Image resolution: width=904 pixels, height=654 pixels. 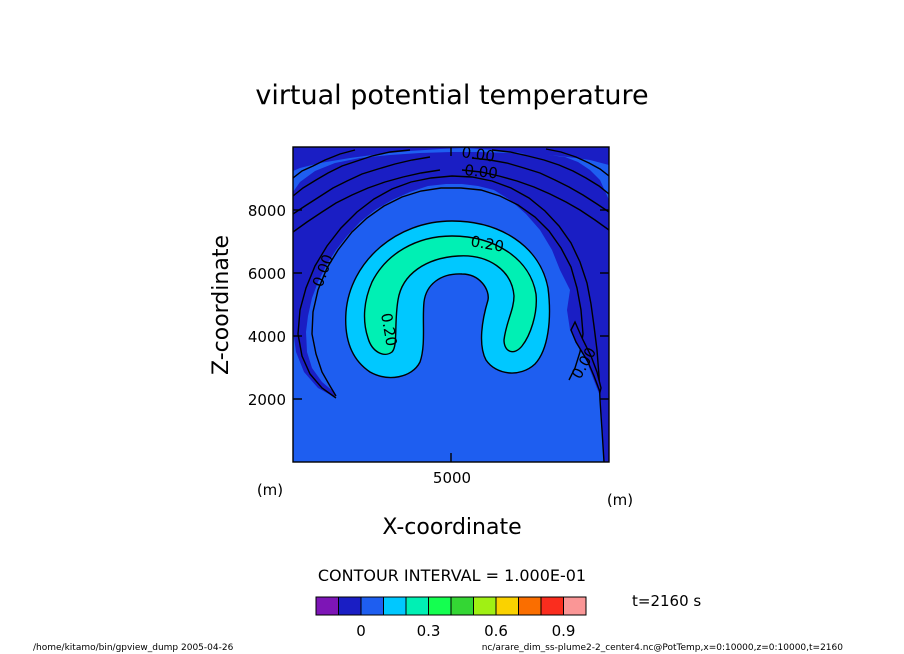 I want to click on ring-contour-l3, so click(x=362, y=185).